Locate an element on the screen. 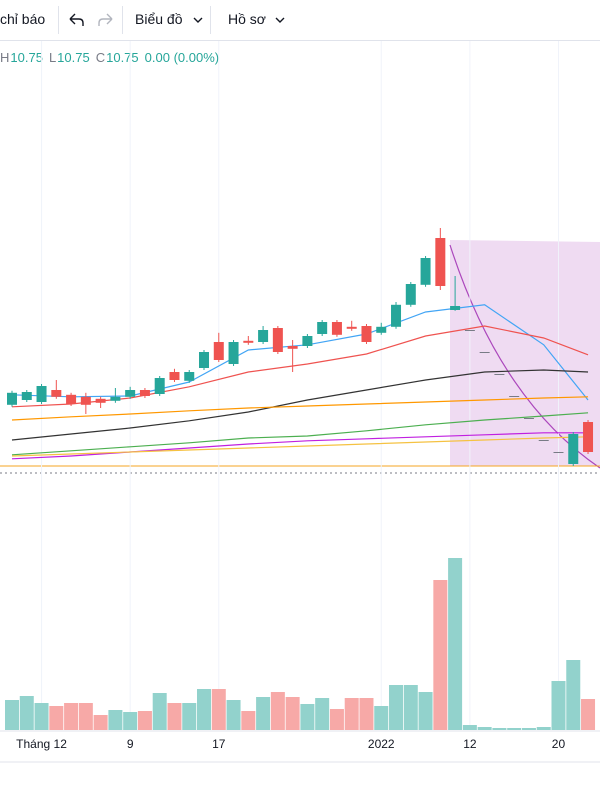  x-tick-label: 20 is located at coordinates (559, 744).